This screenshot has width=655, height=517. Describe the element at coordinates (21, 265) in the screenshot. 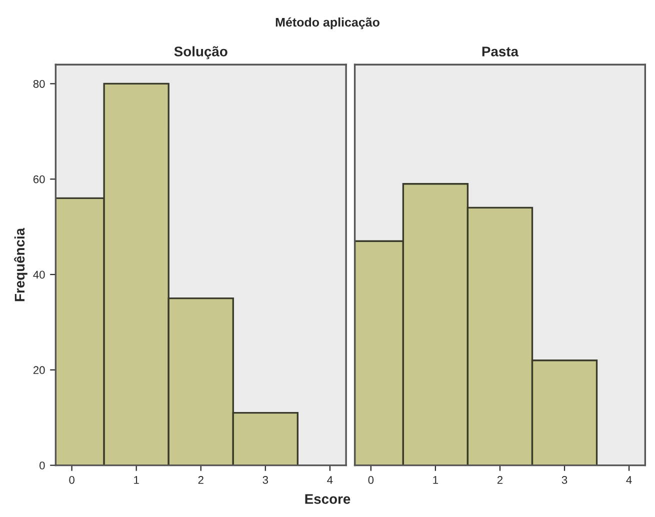

I see `y-axis-title: Frequência` at that location.